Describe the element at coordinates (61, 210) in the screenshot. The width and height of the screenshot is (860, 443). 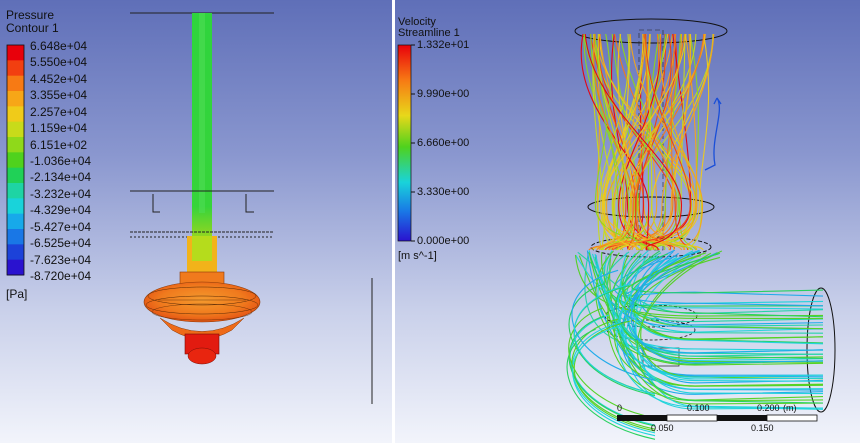
I see `pressure-legend-label: -4.329e+04` at that location.